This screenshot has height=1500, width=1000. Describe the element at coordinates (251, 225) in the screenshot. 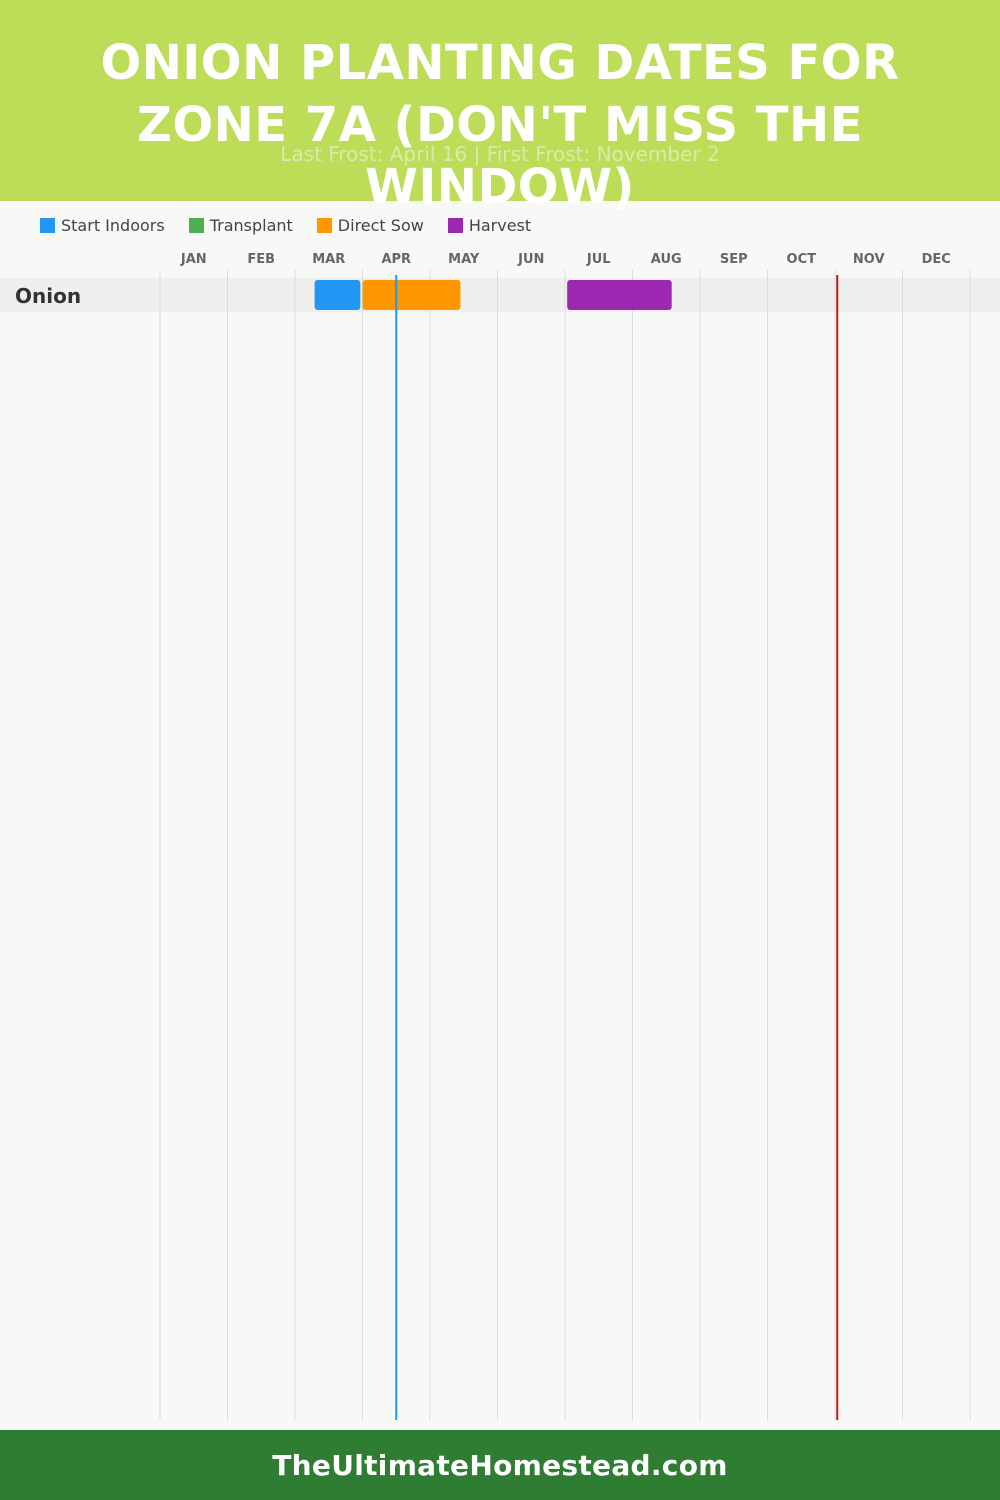

I see `legend-label: Transplant` at that location.